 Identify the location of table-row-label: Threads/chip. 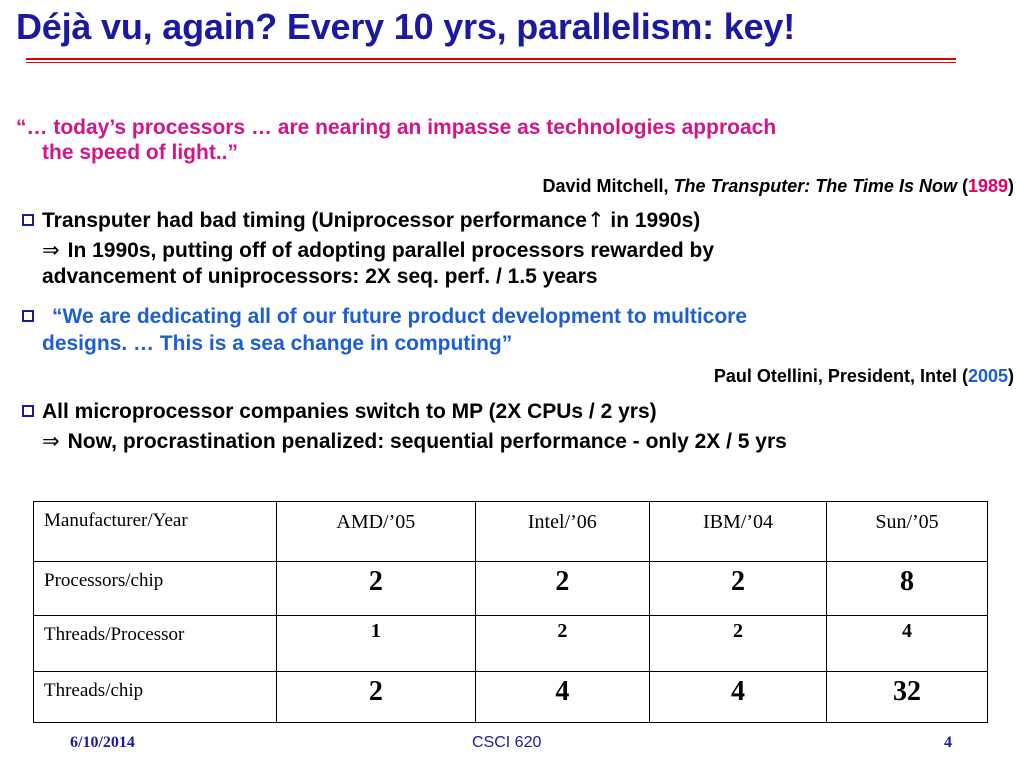
(155, 697).